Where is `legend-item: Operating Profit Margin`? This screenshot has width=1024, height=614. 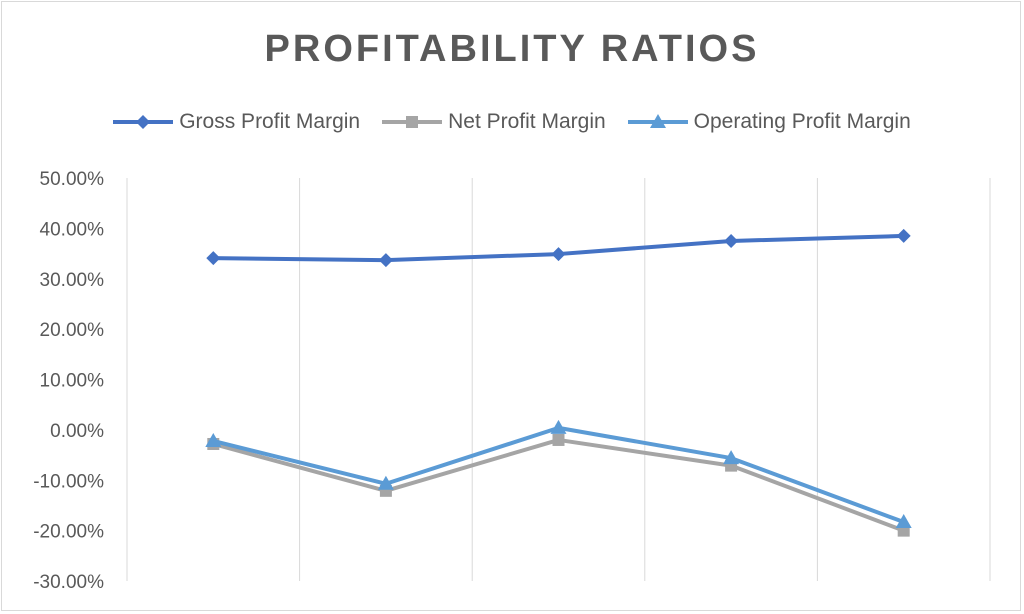 legend-item: Operating Profit Margin is located at coordinates (769, 122).